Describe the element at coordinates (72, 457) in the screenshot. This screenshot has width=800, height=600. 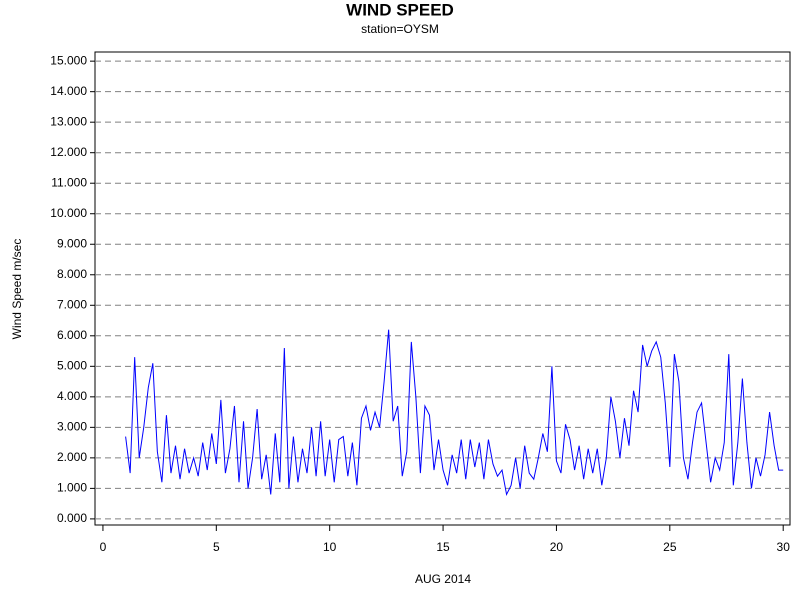
I see `y-tick-label: 2.000` at that location.